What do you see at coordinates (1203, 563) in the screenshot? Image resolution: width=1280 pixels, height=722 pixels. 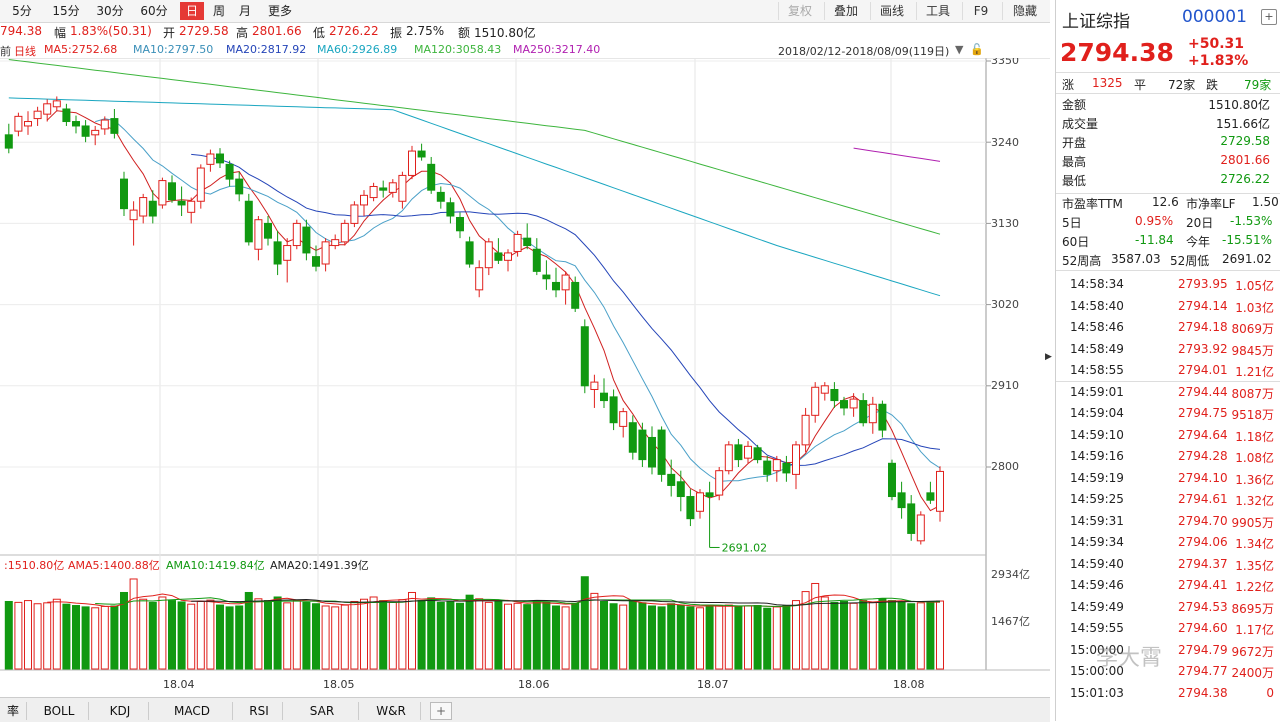 I see `tick-price: 2794.37` at bounding box center [1203, 563].